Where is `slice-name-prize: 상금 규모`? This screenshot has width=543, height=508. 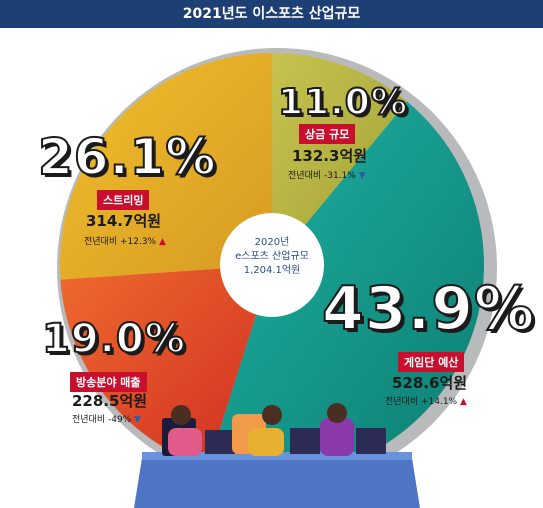 slice-name-prize: 상금 규모 is located at coordinates (327, 134).